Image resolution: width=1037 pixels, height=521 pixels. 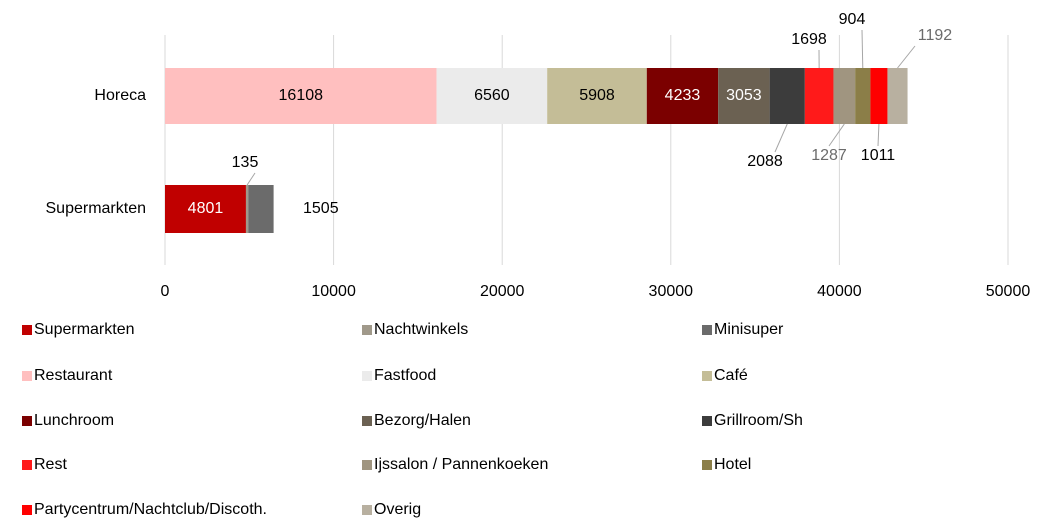 I want to click on legend-label: Restaurant, so click(x=73, y=375).